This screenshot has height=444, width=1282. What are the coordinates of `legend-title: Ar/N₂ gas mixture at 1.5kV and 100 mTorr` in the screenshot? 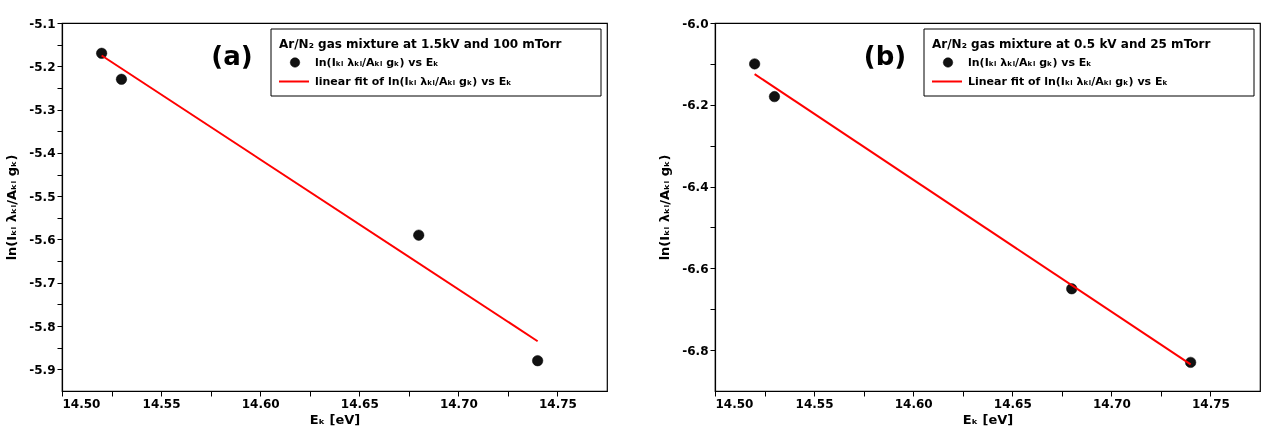 It's located at (420, 43).